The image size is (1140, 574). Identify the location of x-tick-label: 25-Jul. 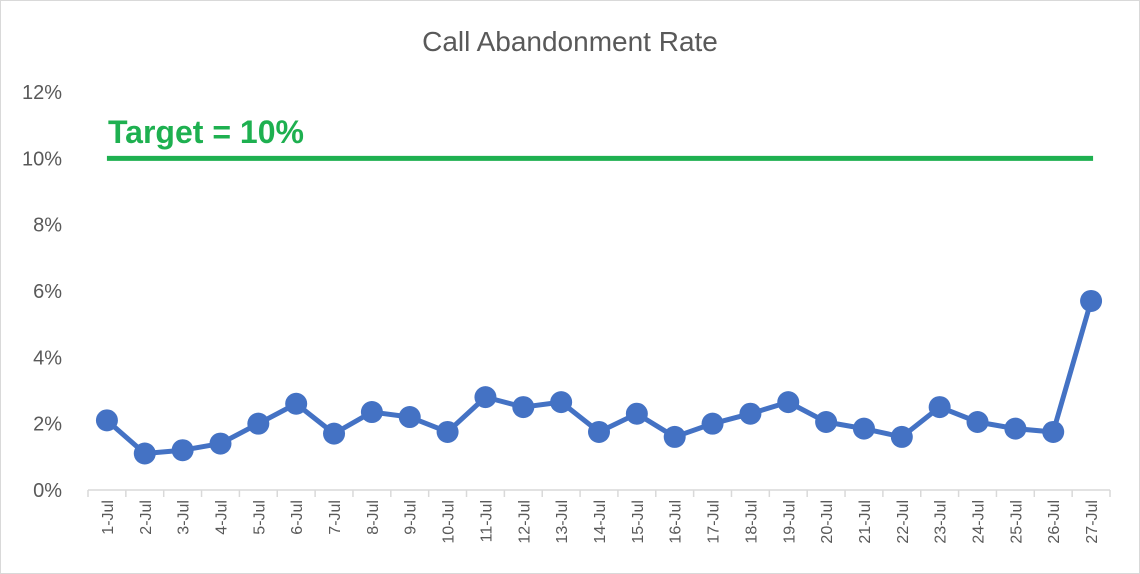
(1016, 522).